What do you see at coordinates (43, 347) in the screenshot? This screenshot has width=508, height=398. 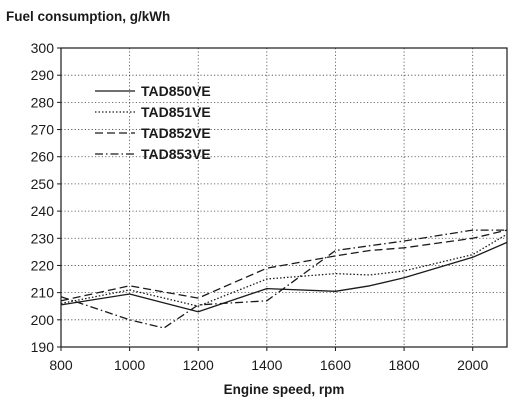 I see `y-tick-label: 190` at bounding box center [43, 347].